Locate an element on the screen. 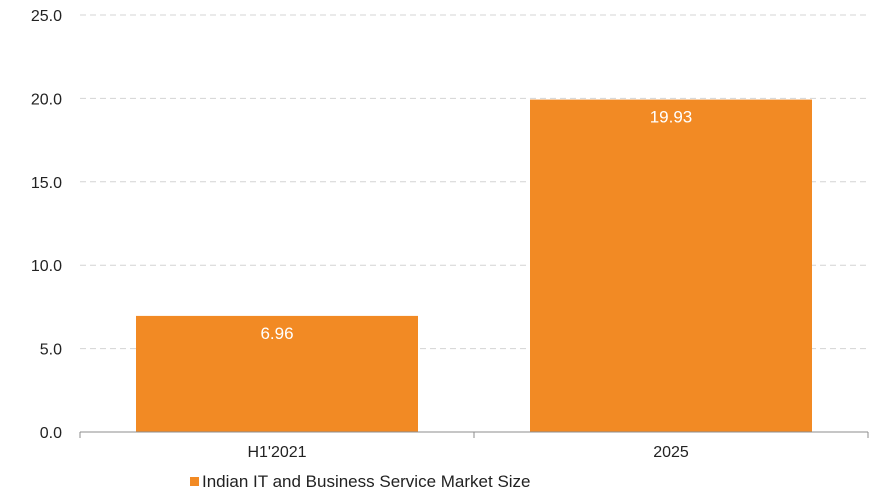 The height and width of the screenshot is (500, 873). y-tick-label: 15.0 is located at coordinates (46, 183).